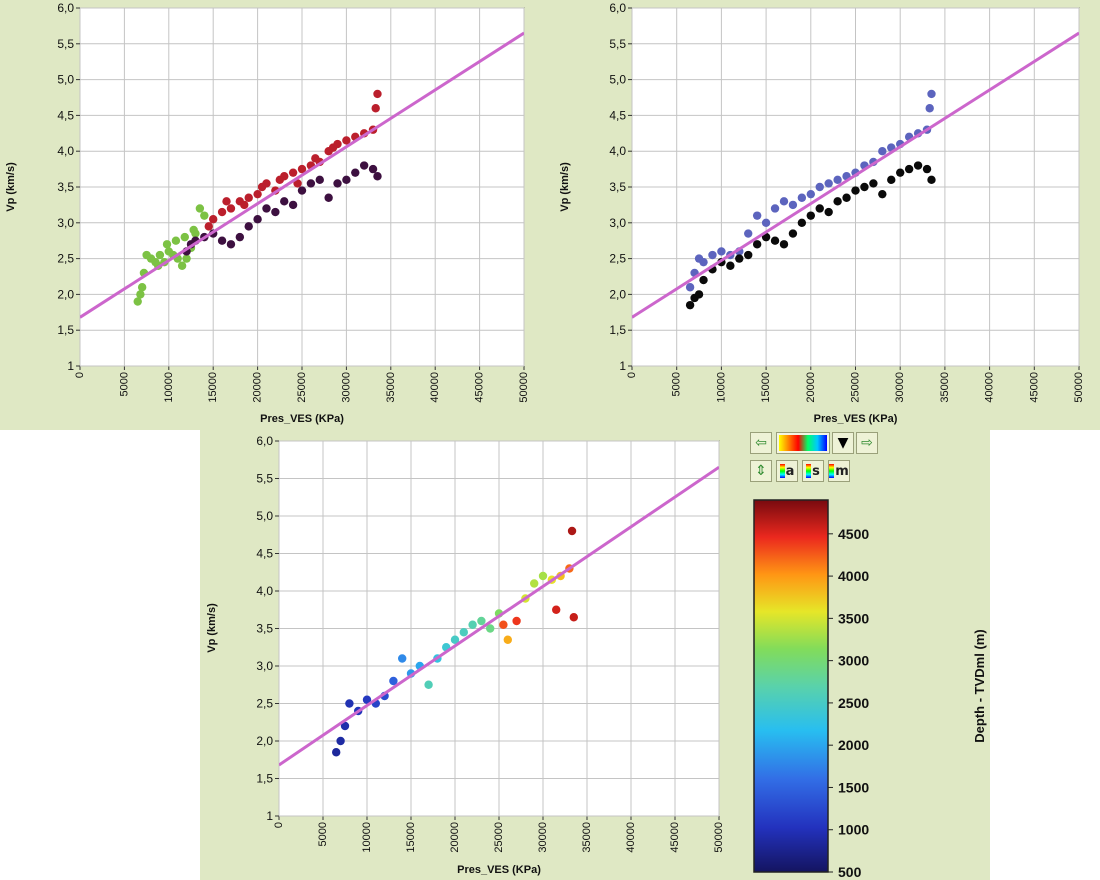 The width and height of the screenshot is (1100, 880). I want to click on y-tick-label: 4,5, so click(617, 115).